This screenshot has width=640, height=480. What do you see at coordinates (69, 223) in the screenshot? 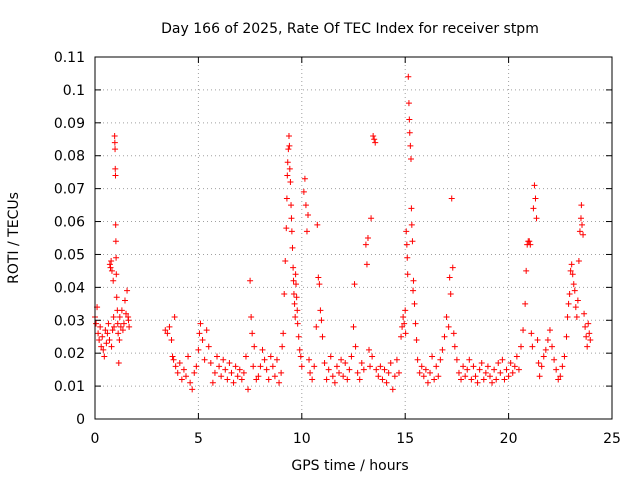
I see `y-tick-label: 0.06` at bounding box center [69, 223].